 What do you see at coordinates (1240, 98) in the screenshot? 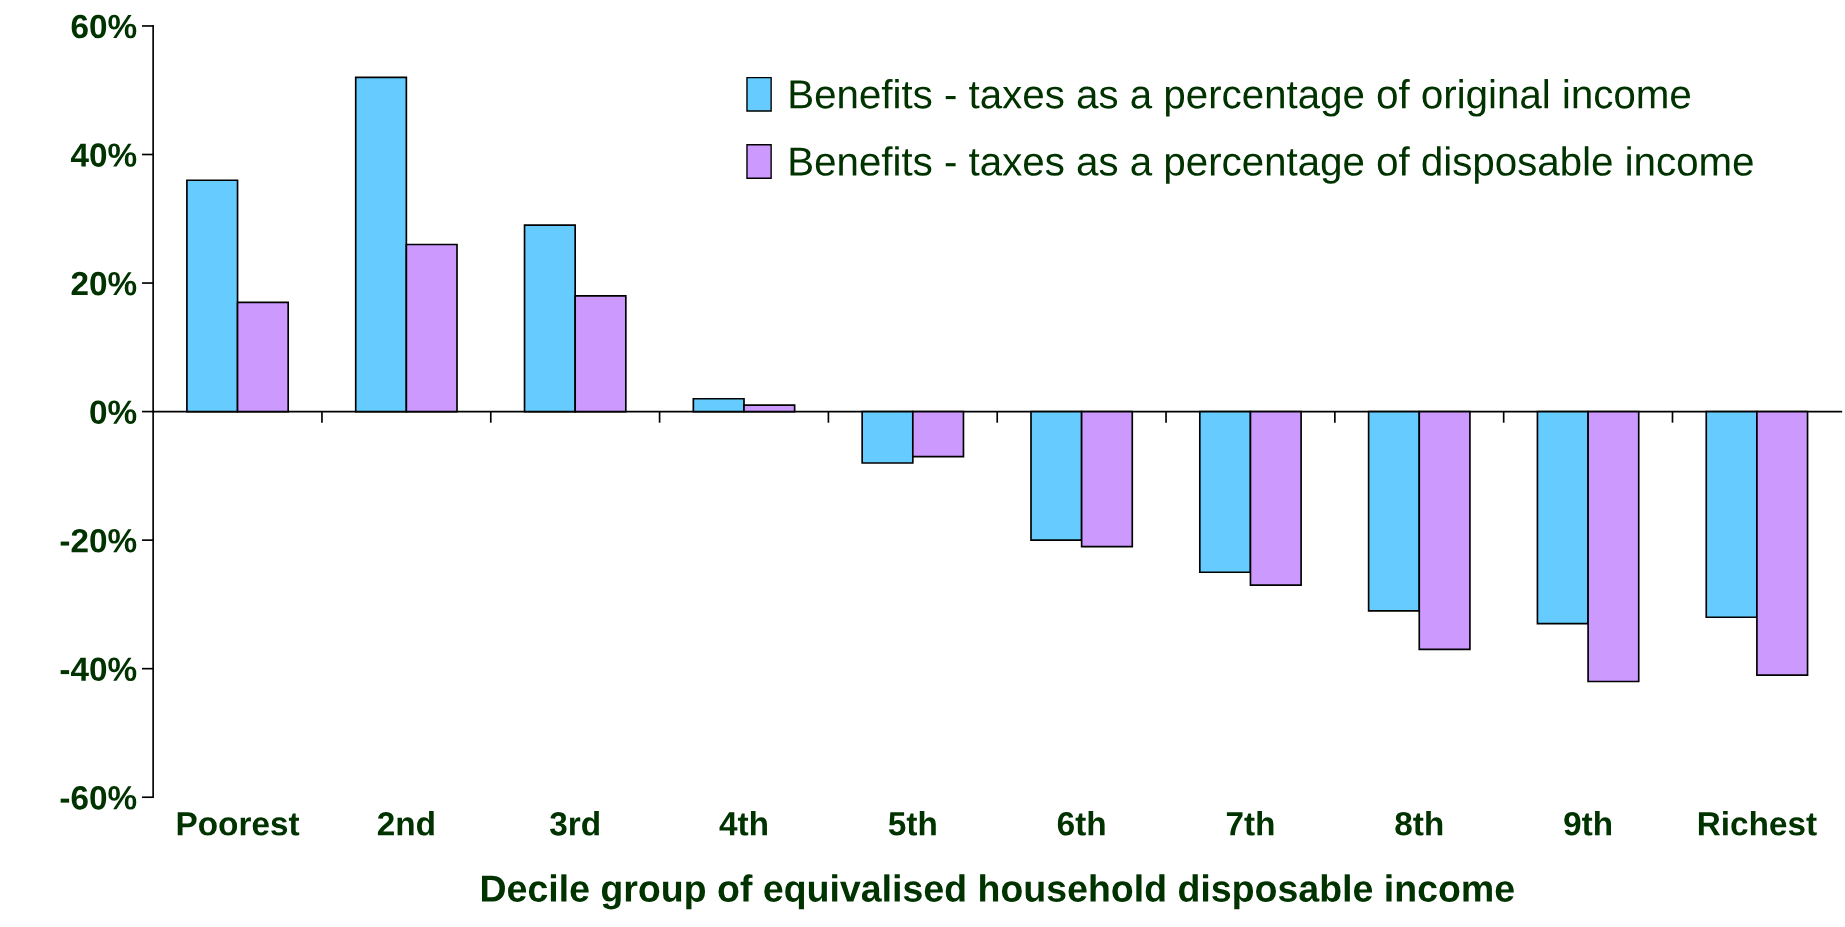
I see `legend-label: Benefits - taxes as a percentage of original income` at bounding box center [1240, 98].